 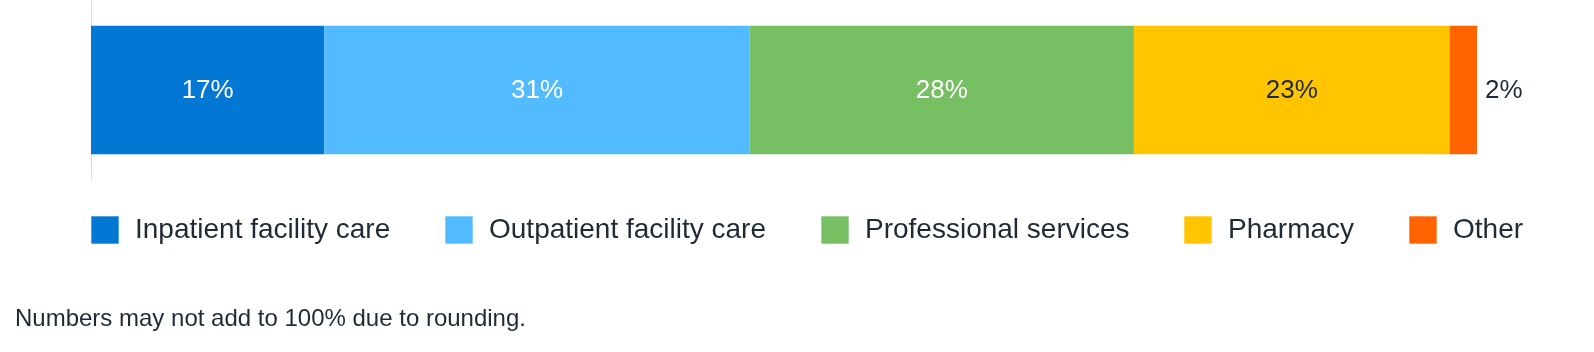 I want to click on data-label: 28%, so click(x=941, y=89).